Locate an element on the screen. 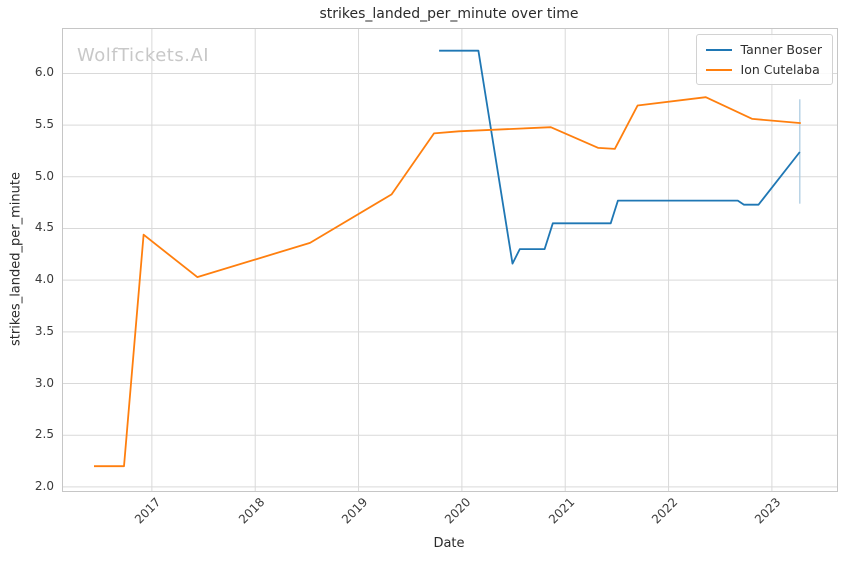  legend-item-ion-cutelaba: Ion Cutelaba is located at coordinates (763, 69).